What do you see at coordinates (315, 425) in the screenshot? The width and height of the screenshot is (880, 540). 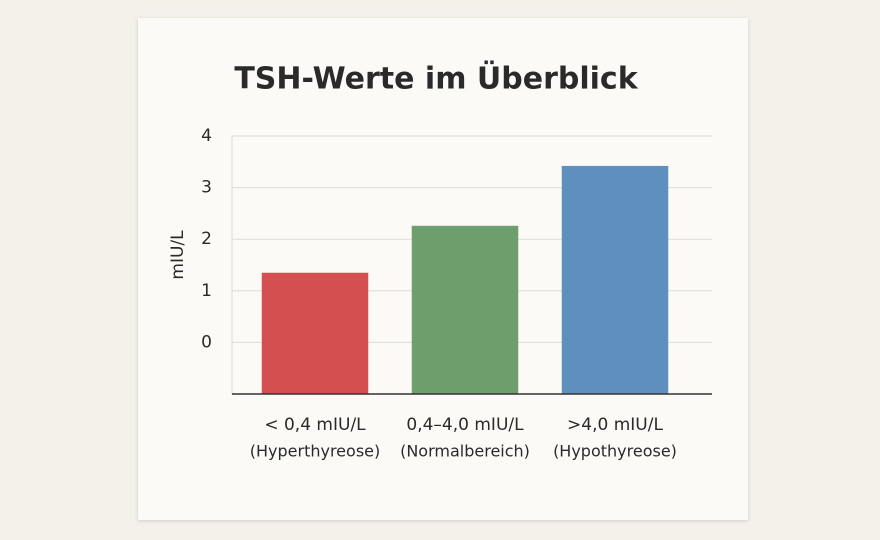 I see `x-tick-label: < 0,4 mIU/L` at bounding box center [315, 425].